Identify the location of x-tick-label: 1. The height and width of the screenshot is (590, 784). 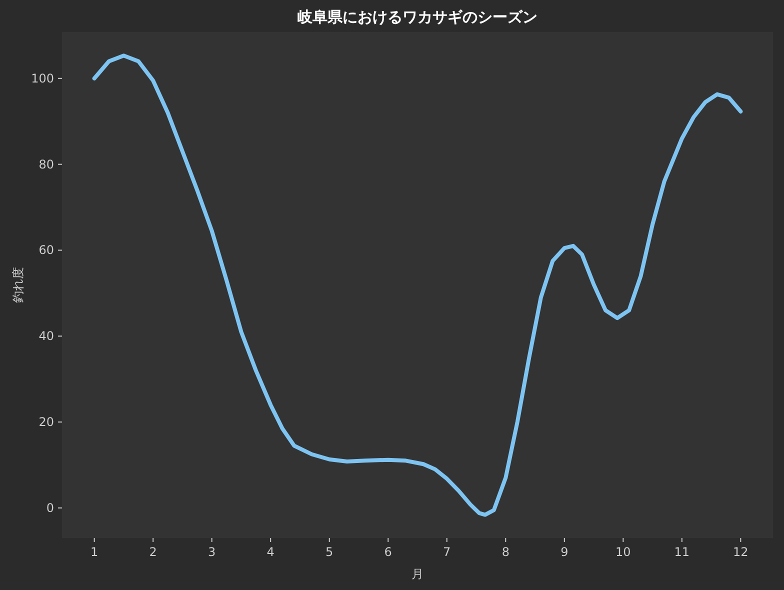
(94, 552).